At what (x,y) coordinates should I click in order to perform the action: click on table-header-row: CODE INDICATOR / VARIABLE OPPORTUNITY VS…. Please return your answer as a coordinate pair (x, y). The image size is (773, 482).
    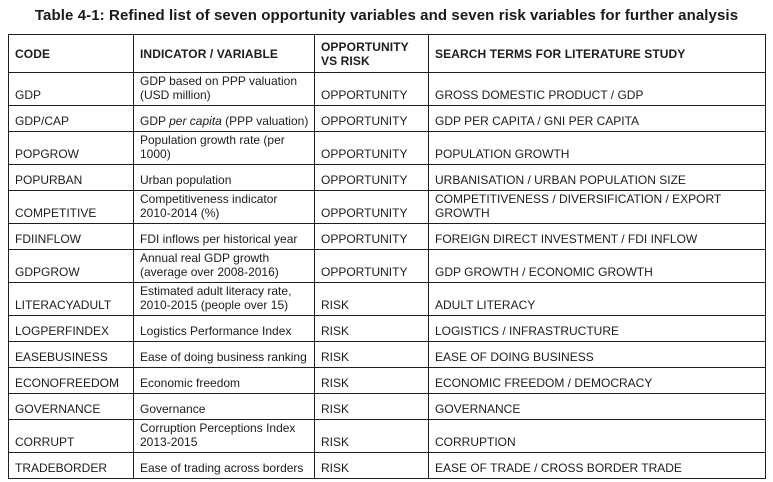
    Looking at the image, I should click on (387, 53).